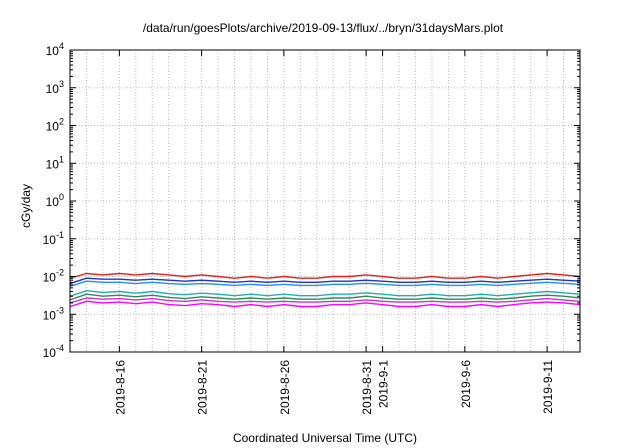 This screenshot has height=448, width=640. What do you see at coordinates (55, 162) in the screenshot?
I see `y-tick-label: 10¹` at bounding box center [55, 162].